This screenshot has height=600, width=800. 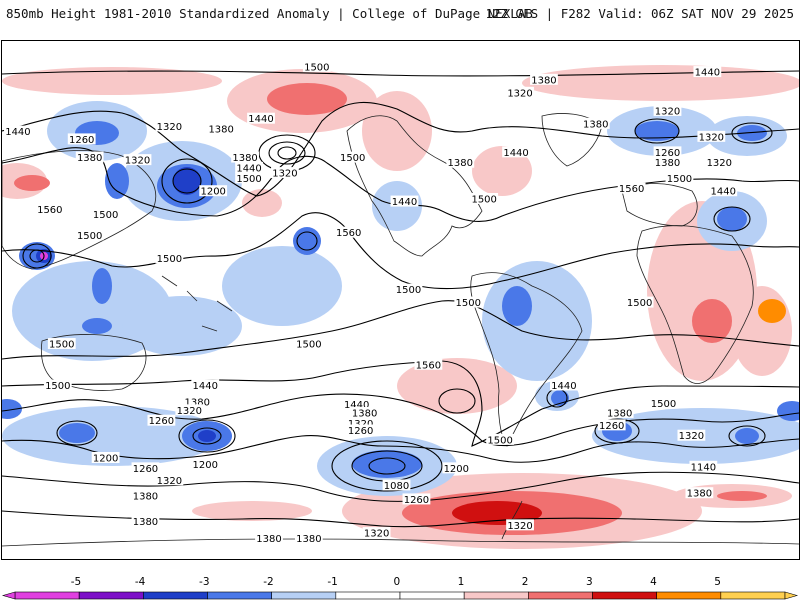 What do you see at coordinates (268, 582) in the screenshot?
I see `colorbar-tick-label: -2` at bounding box center [268, 582].